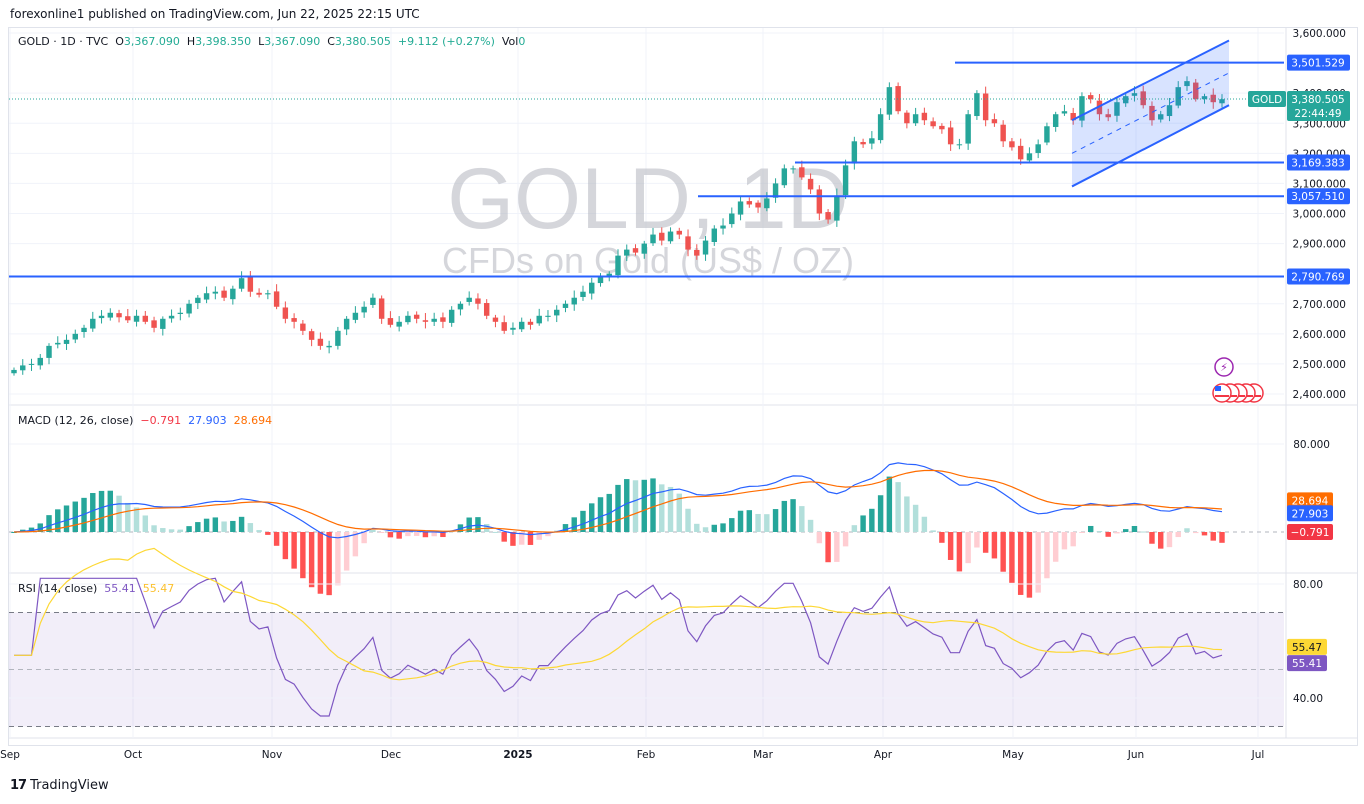  Describe the element at coordinates (618, 614) in the screenshot. I see `rsi-ma-line` at that location.